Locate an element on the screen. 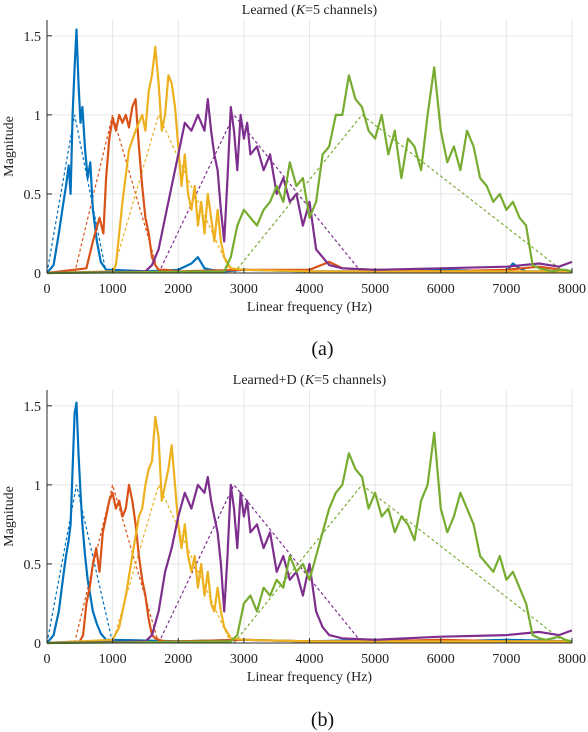 The width and height of the screenshot is (588, 732). chart-title: Learned+D (K=5 channels) is located at coordinates (310, 380).